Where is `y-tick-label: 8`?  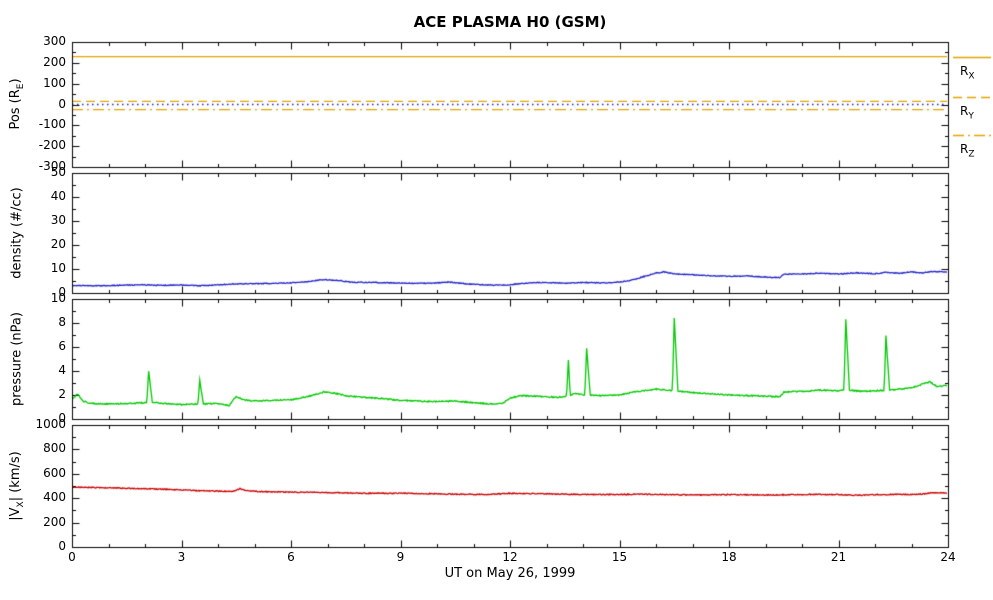
y-tick-label: 8 is located at coordinates (62, 322).